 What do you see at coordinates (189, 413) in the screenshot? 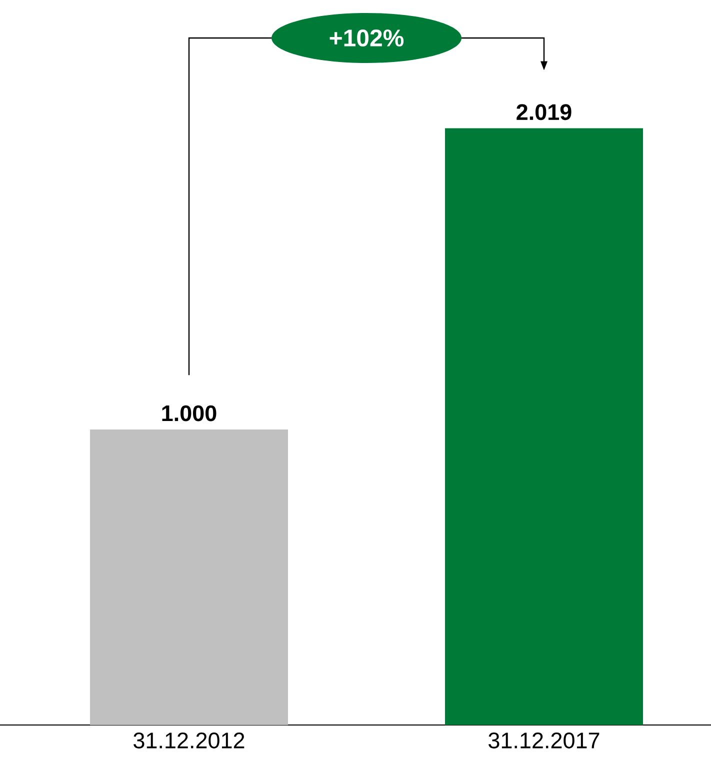
I see `data-label: 1.000` at bounding box center [189, 413].